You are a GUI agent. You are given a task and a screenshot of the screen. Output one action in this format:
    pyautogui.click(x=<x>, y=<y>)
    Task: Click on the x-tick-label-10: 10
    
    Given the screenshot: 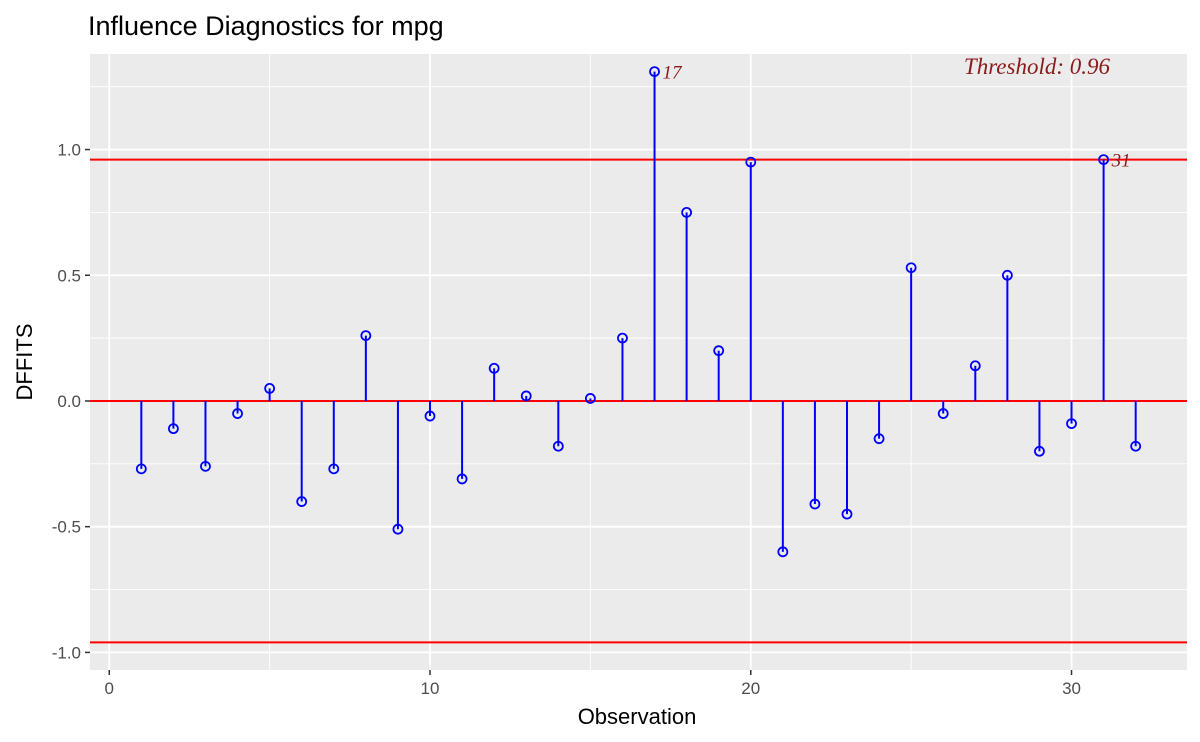 What is the action you would take?
    pyautogui.click(x=430, y=688)
    